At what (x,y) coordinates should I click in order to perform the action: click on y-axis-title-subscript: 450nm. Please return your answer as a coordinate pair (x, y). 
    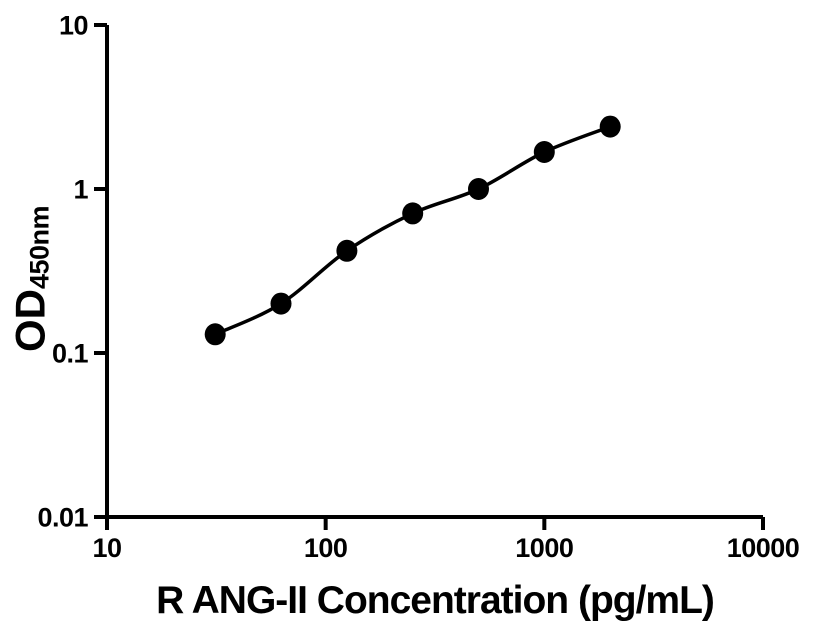
    Looking at the image, I should click on (39, 247).